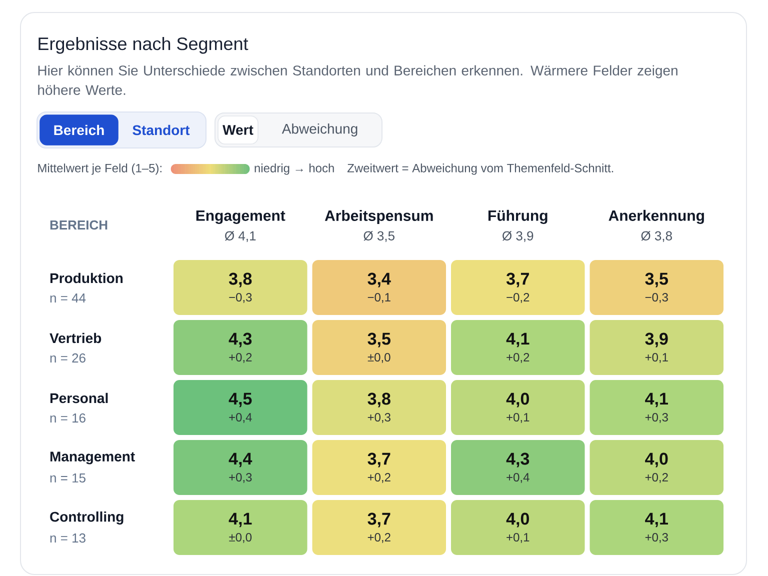 This screenshot has width=768, height=576. Describe the element at coordinates (143, 45) in the screenshot. I see `chart-title: Ergebnisse nach Segment` at that location.